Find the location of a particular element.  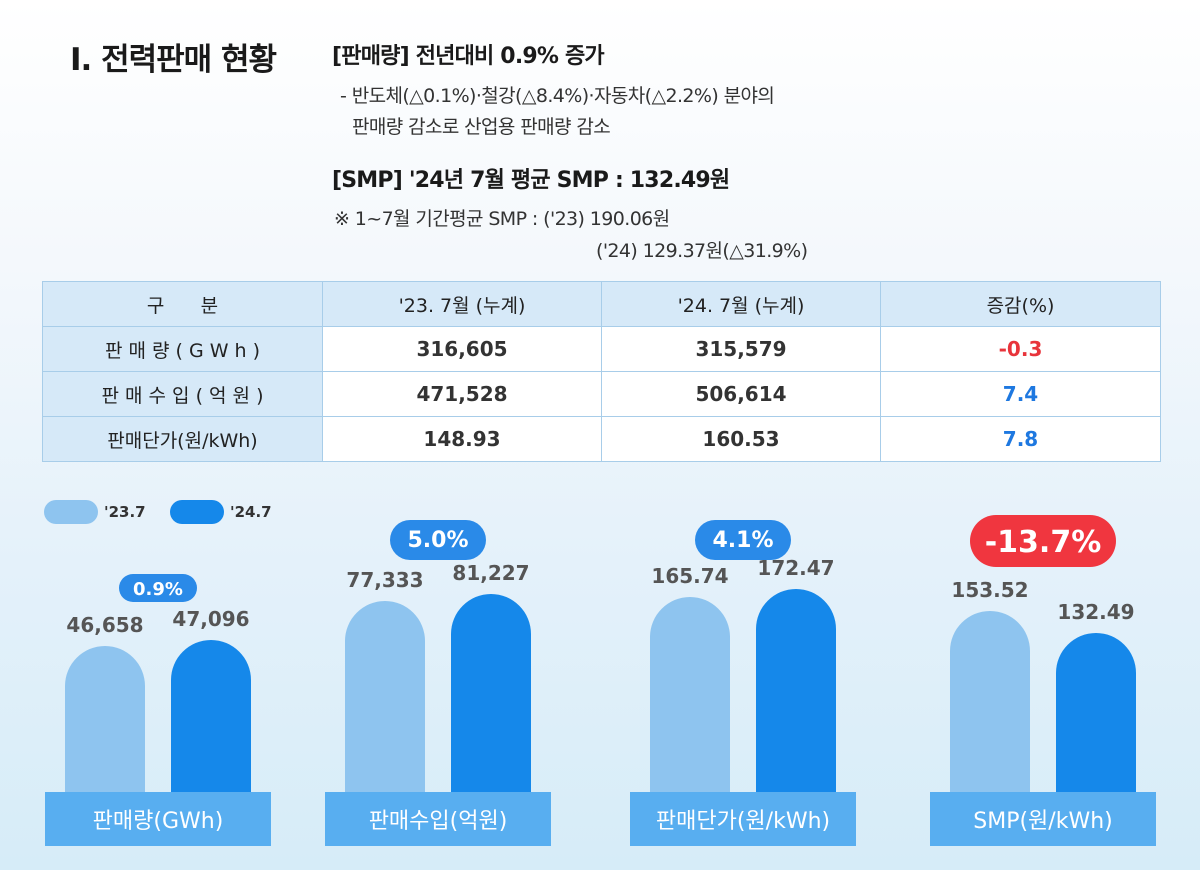

category-label: 판매수입(억원) is located at coordinates (438, 821).